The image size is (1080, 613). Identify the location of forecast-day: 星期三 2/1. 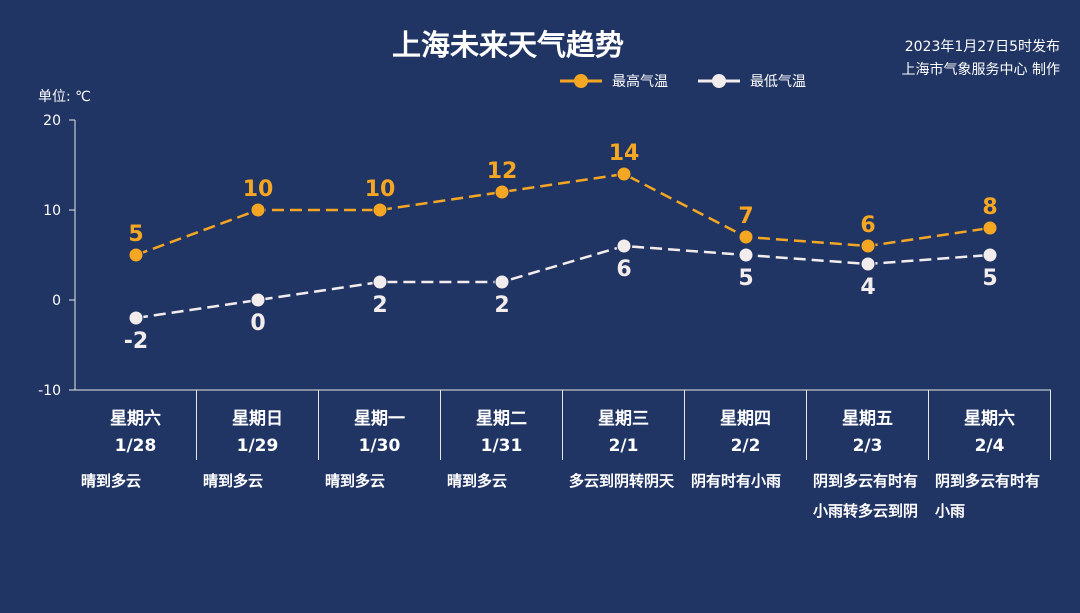
(624, 425).